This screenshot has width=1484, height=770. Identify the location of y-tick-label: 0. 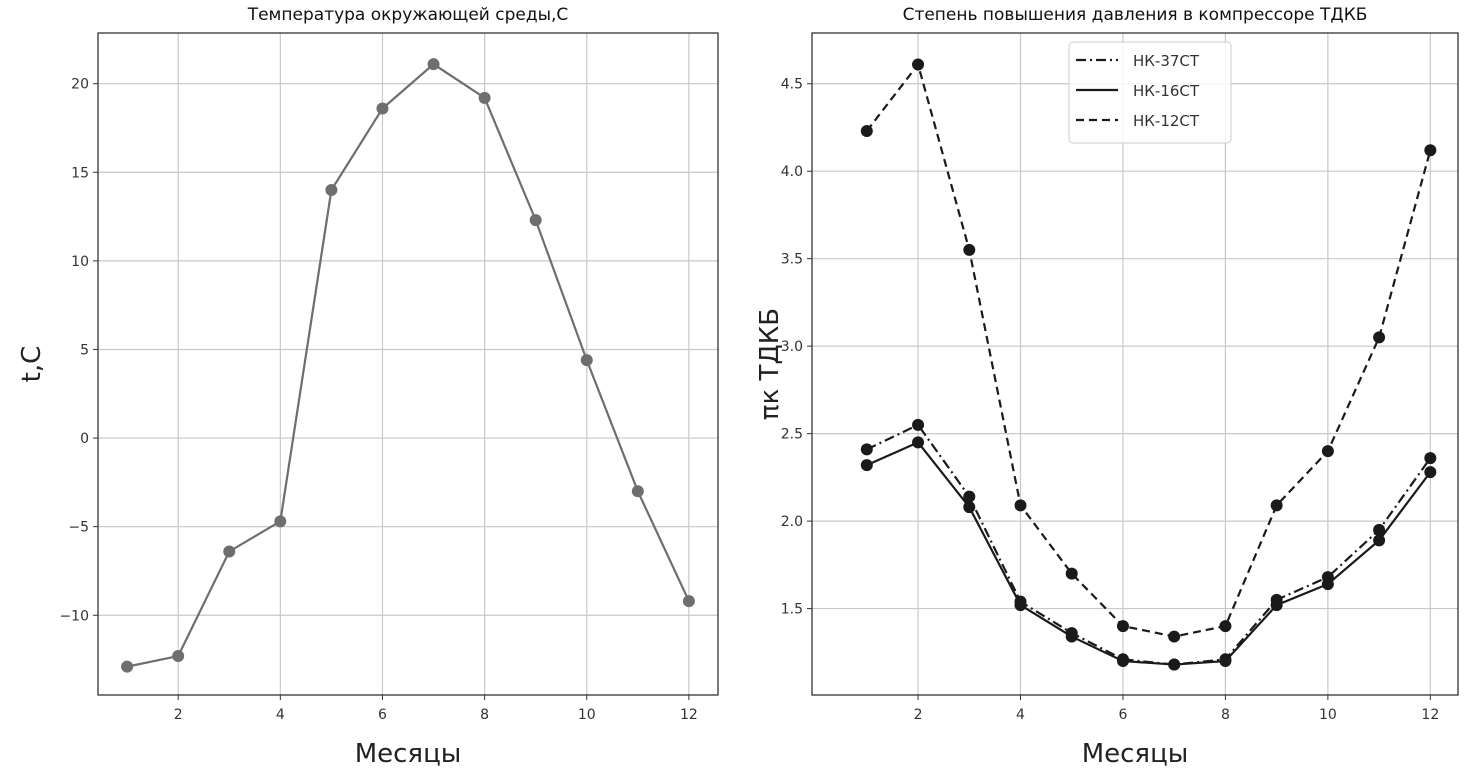
(84, 439).